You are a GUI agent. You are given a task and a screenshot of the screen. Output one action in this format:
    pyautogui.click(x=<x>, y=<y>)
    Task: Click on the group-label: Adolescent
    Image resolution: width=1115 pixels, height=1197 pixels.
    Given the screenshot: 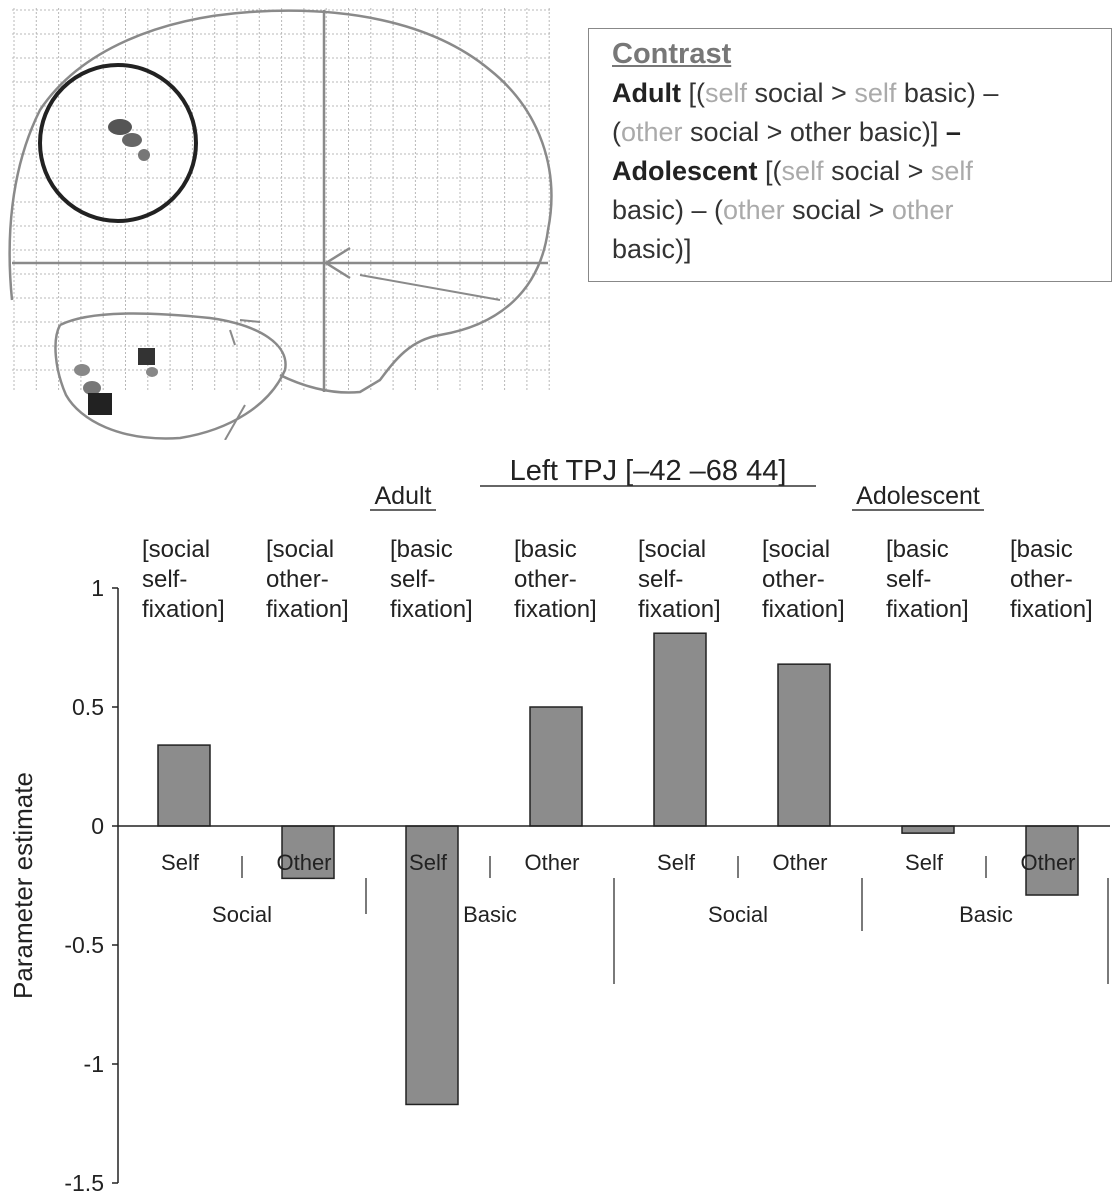 What is the action you would take?
    pyautogui.click(x=918, y=496)
    